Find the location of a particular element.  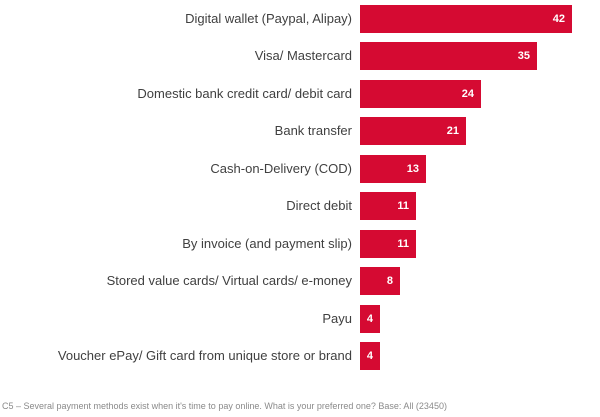

value-label: 21 is located at coordinates (452, 131).